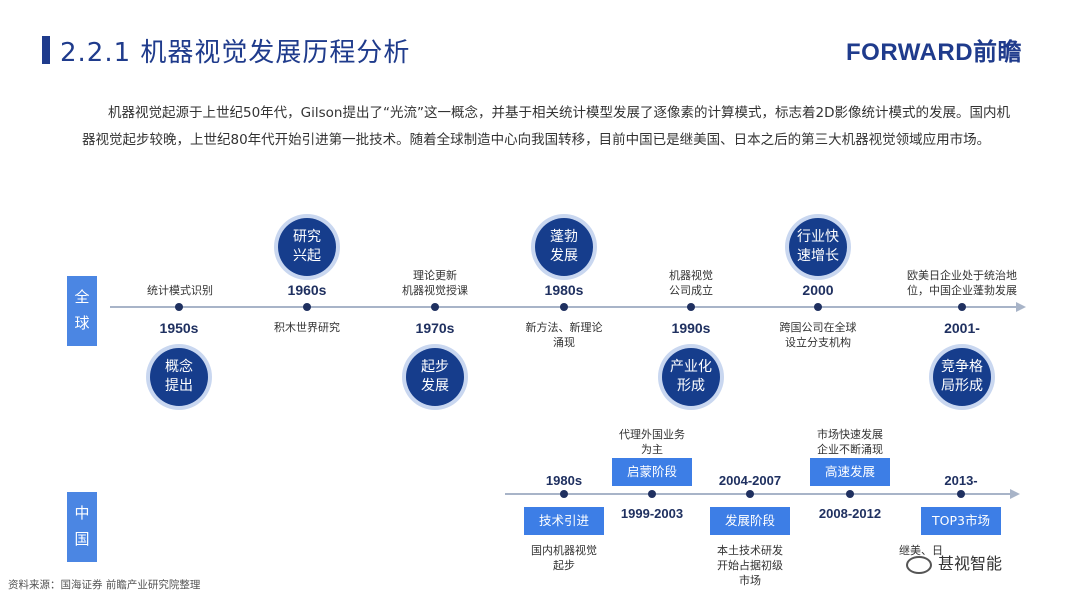  What do you see at coordinates (564, 494) in the screenshot?
I see `china-dot-1980s` at bounding box center [564, 494].